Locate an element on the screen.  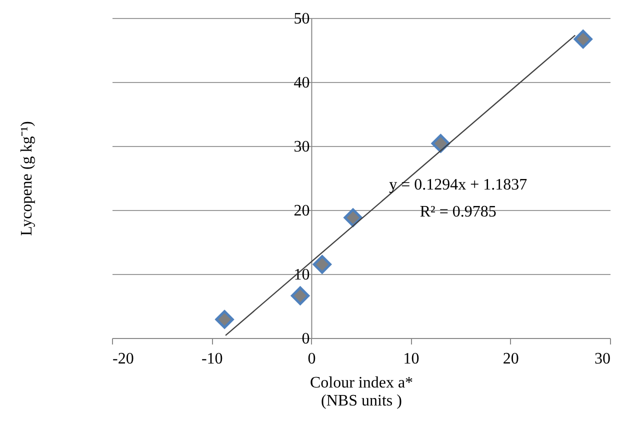
y-axis-title: Lycopene (g kg⁻¹) is located at coordinates (27, 178).